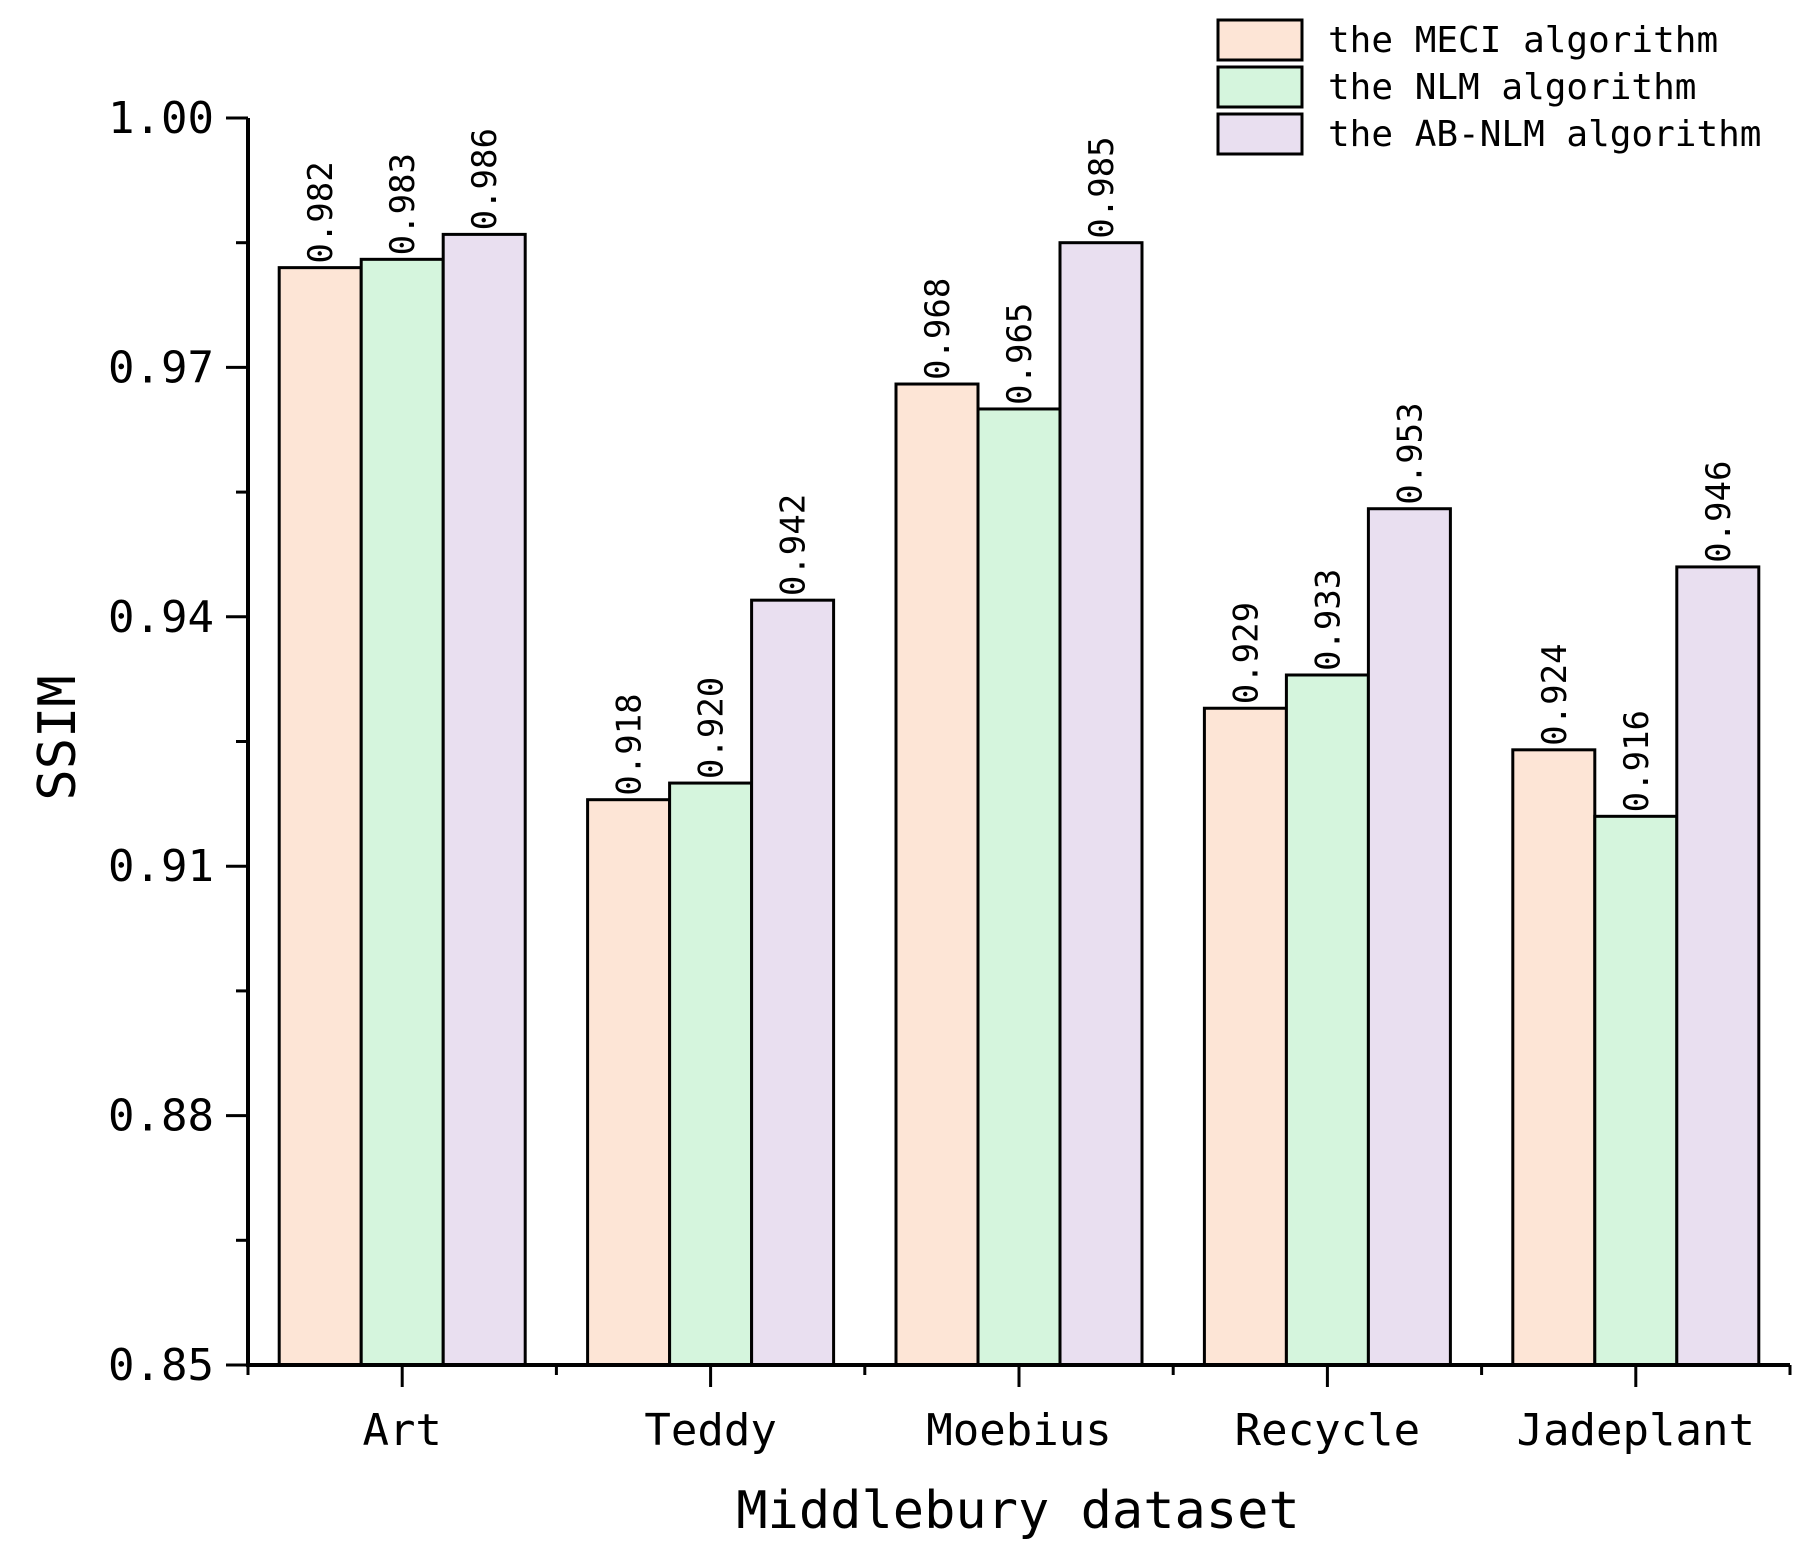 The image size is (1807, 1551). Describe the element at coordinates (1719, 512) in the screenshot. I see `data-label: 0.946` at that location.